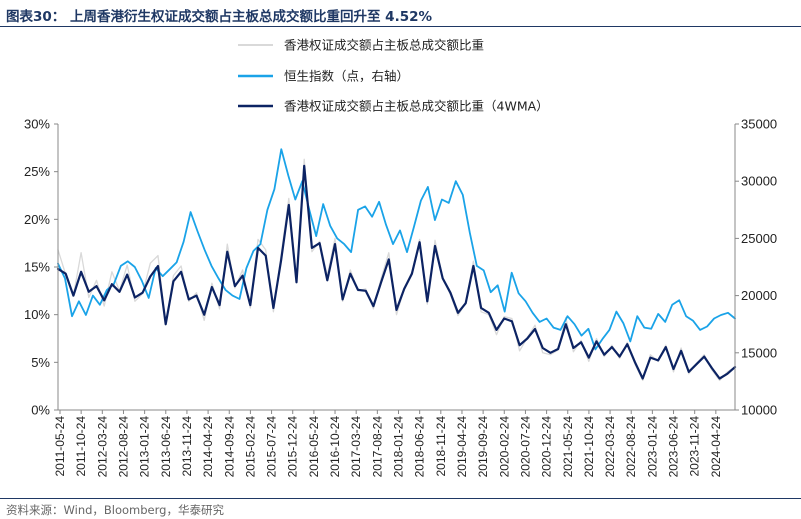  Describe the element at coordinates (219, 17) in the screenshot. I see `chart-title: 图表30： 上周香港衍生权证成交额占主板总成交额比重回升至 4.52%` at that location.